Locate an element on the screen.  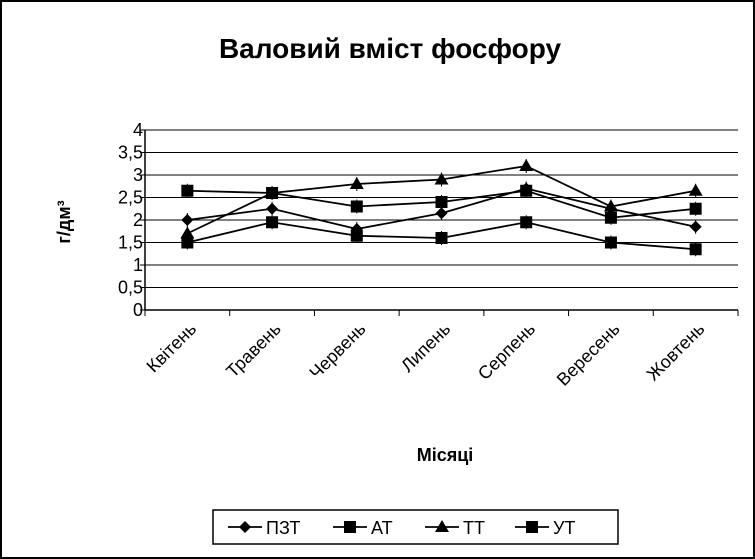
y-tick-label: 3,5 is located at coordinates (130, 153).